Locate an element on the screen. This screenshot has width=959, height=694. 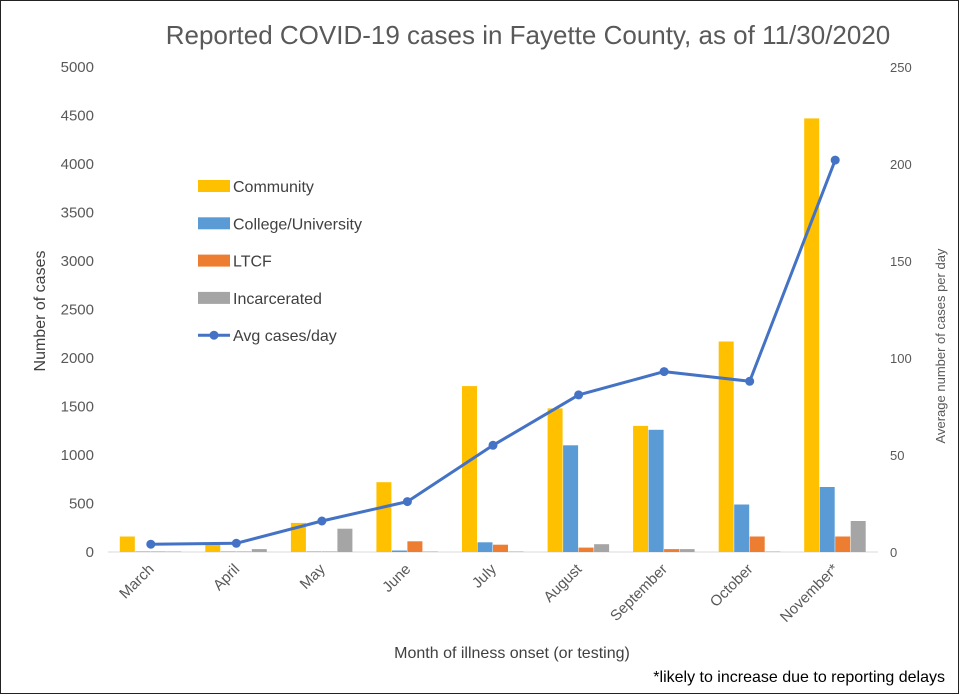
y-axis-label: Number of cases is located at coordinates (40, 311).